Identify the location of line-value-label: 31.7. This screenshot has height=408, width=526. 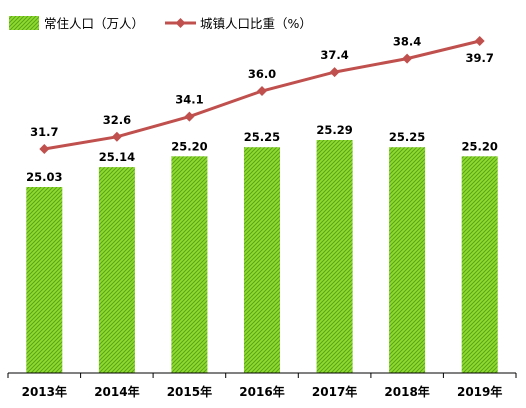
(44, 132).